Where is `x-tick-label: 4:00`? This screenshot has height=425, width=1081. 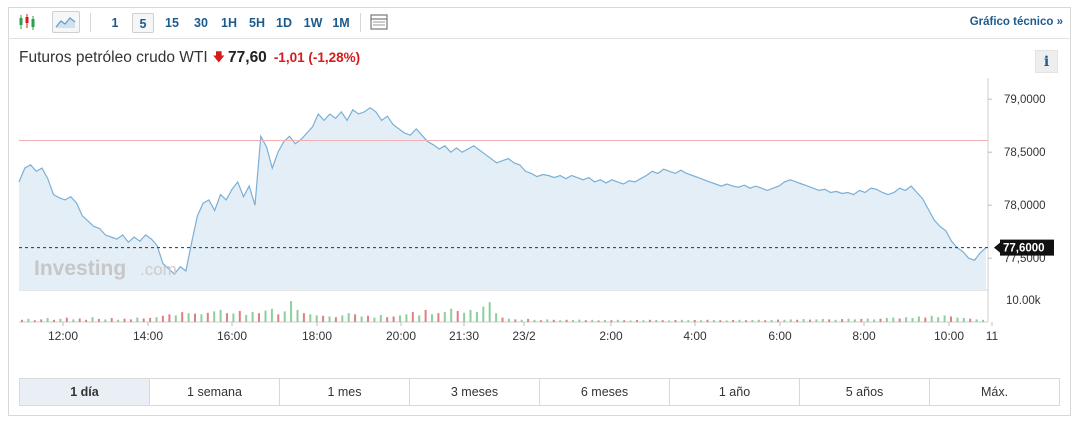
x-tick-label: 4:00 is located at coordinates (695, 336).